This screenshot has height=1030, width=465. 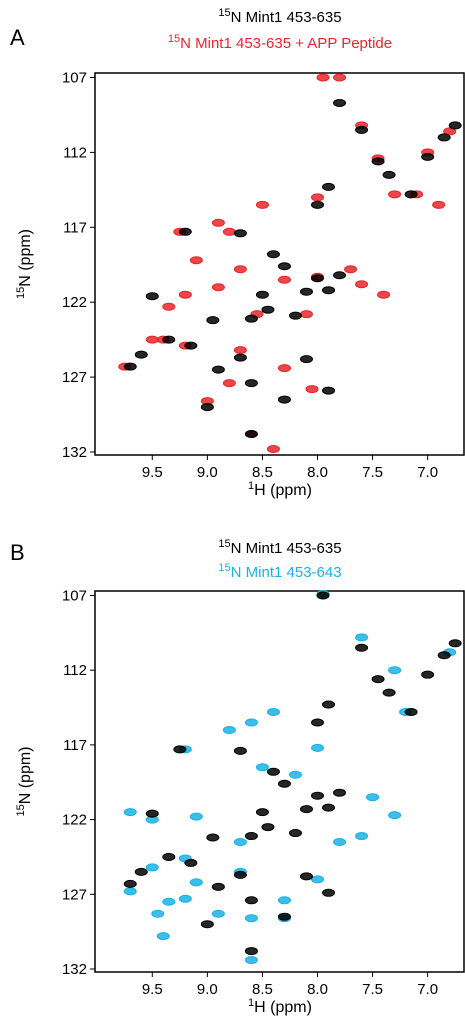 I want to click on y-tick-label: 117, so click(x=75, y=227).